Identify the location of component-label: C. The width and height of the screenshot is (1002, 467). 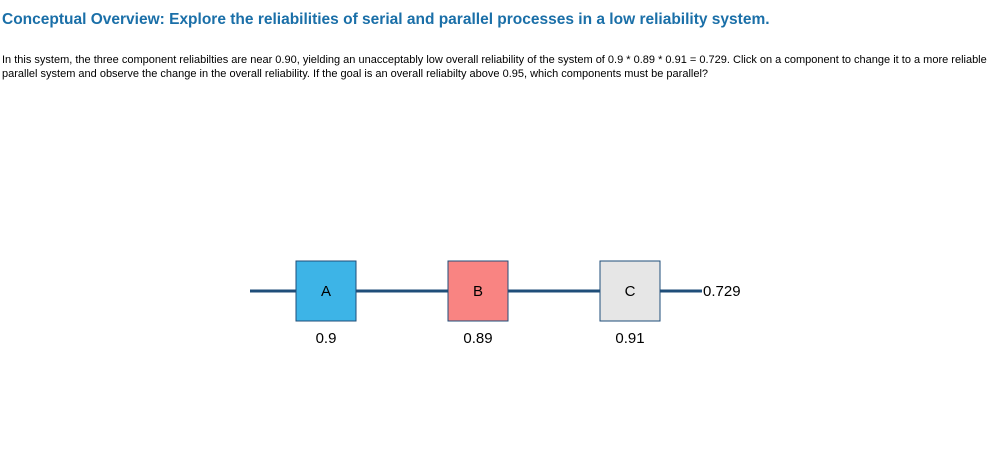
(630, 291).